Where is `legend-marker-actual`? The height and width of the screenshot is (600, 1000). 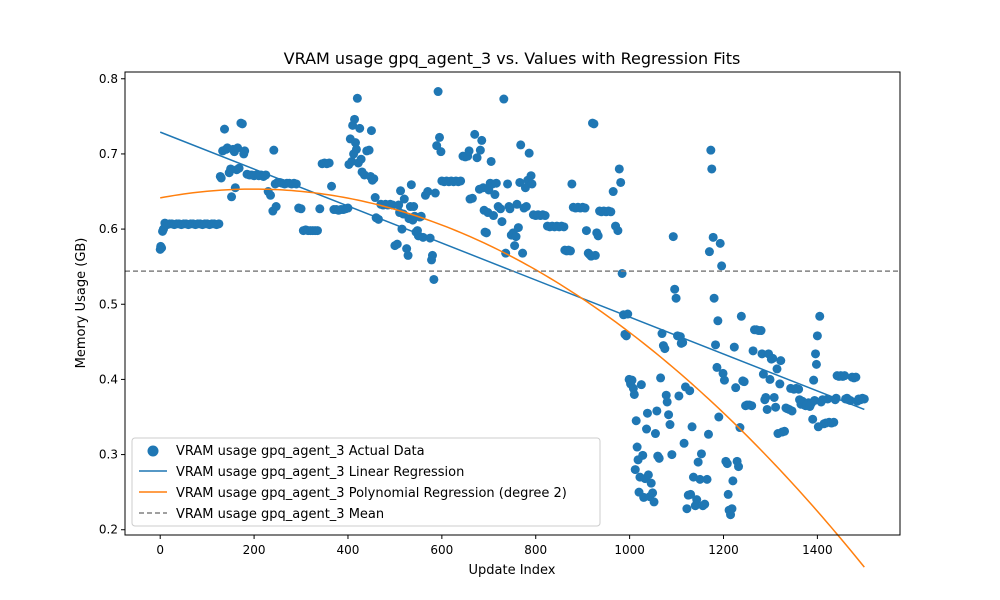 legend-marker-actual is located at coordinates (153, 451).